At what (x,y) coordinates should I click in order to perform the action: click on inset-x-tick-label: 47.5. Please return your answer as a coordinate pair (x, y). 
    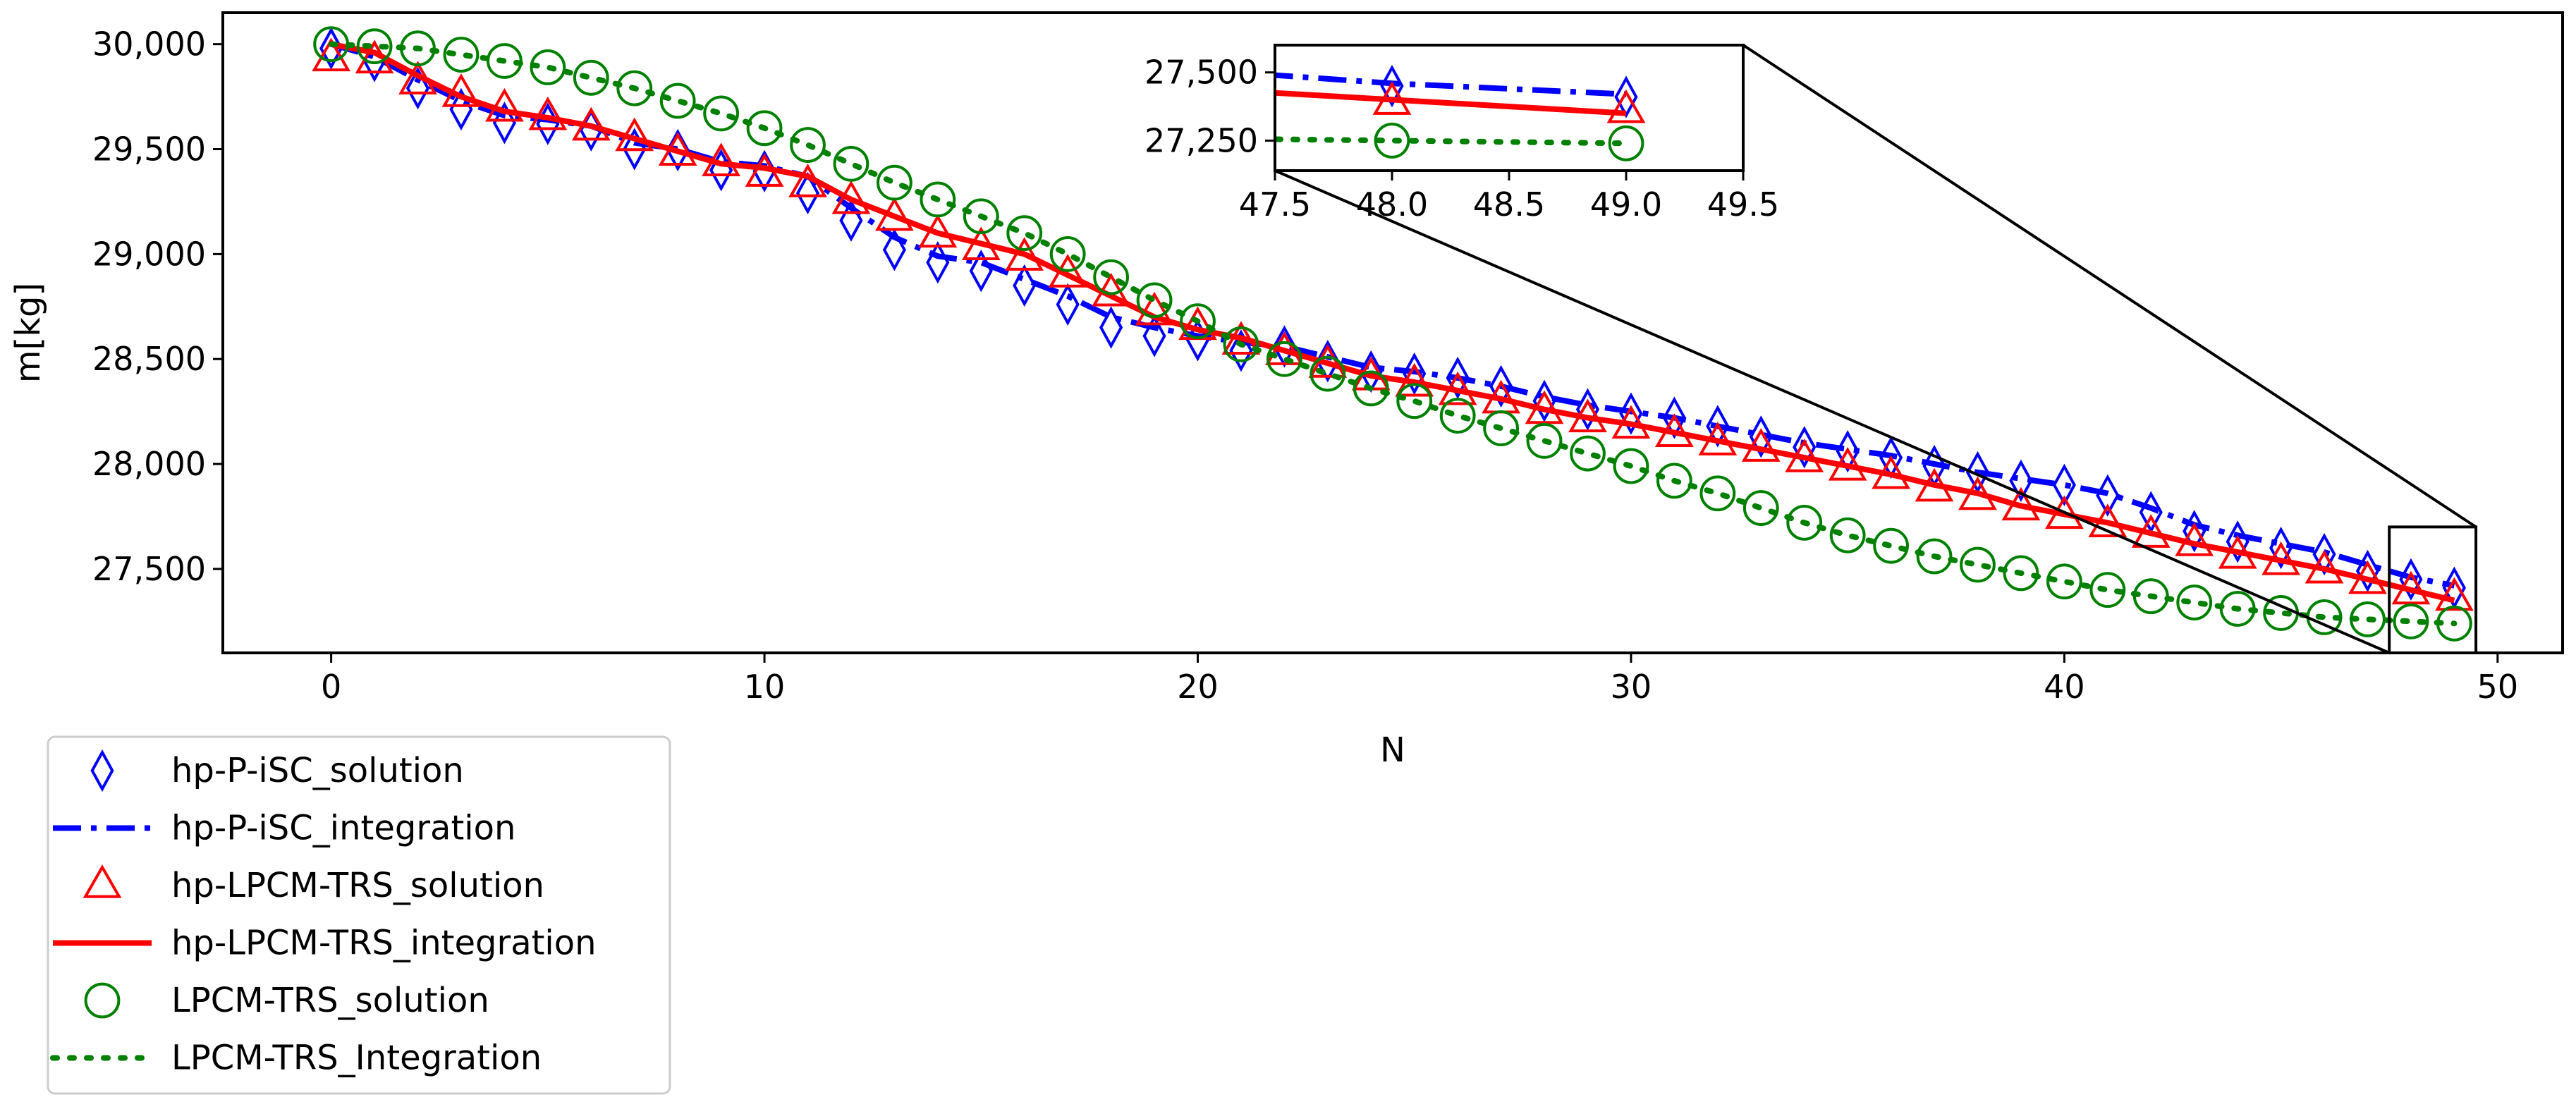
    Looking at the image, I should click on (1275, 204).